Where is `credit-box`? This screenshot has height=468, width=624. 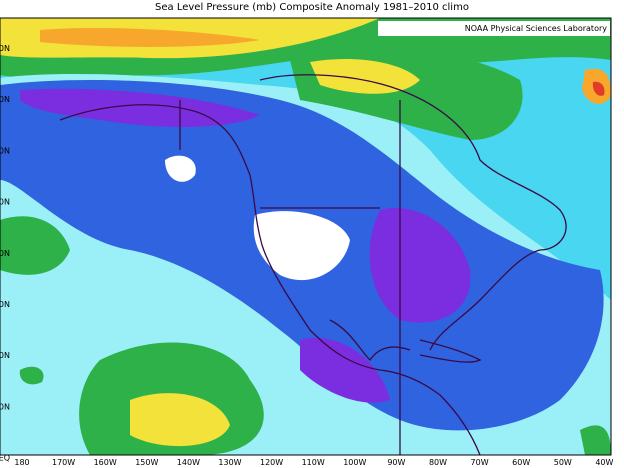 credit-box is located at coordinates (494, 28).